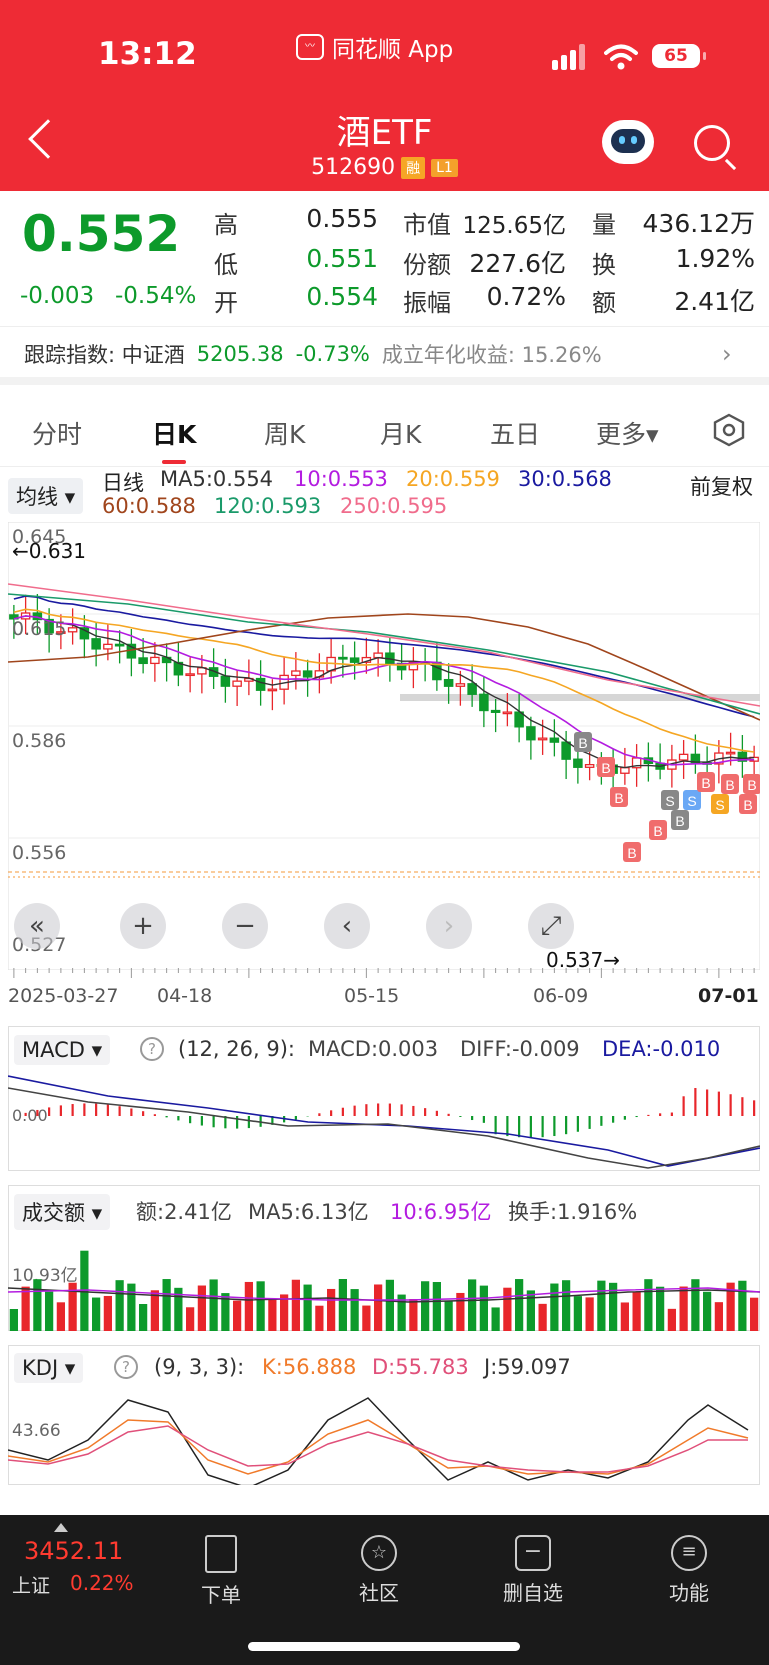 Image resolution: width=769 pixels, height=1665 pixels. I want to click on tab-daily-k: 日K, so click(174, 439).